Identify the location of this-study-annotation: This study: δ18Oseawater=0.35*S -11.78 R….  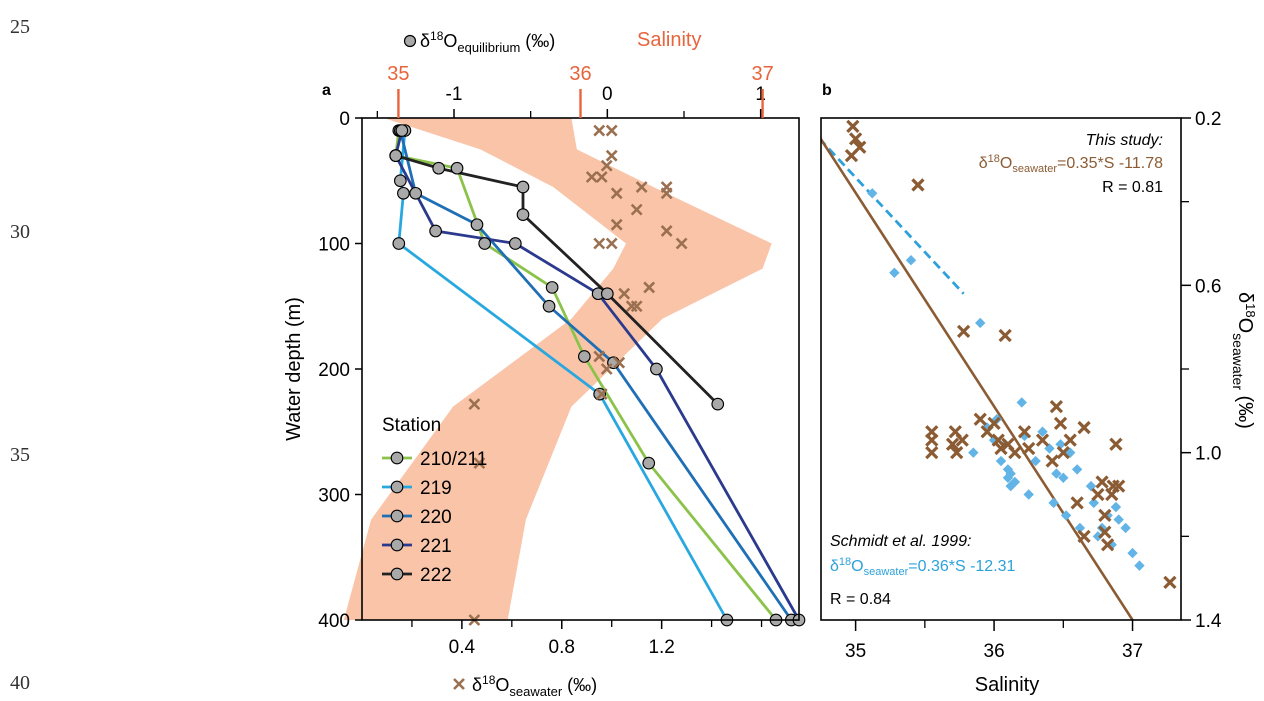
(1071, 164).